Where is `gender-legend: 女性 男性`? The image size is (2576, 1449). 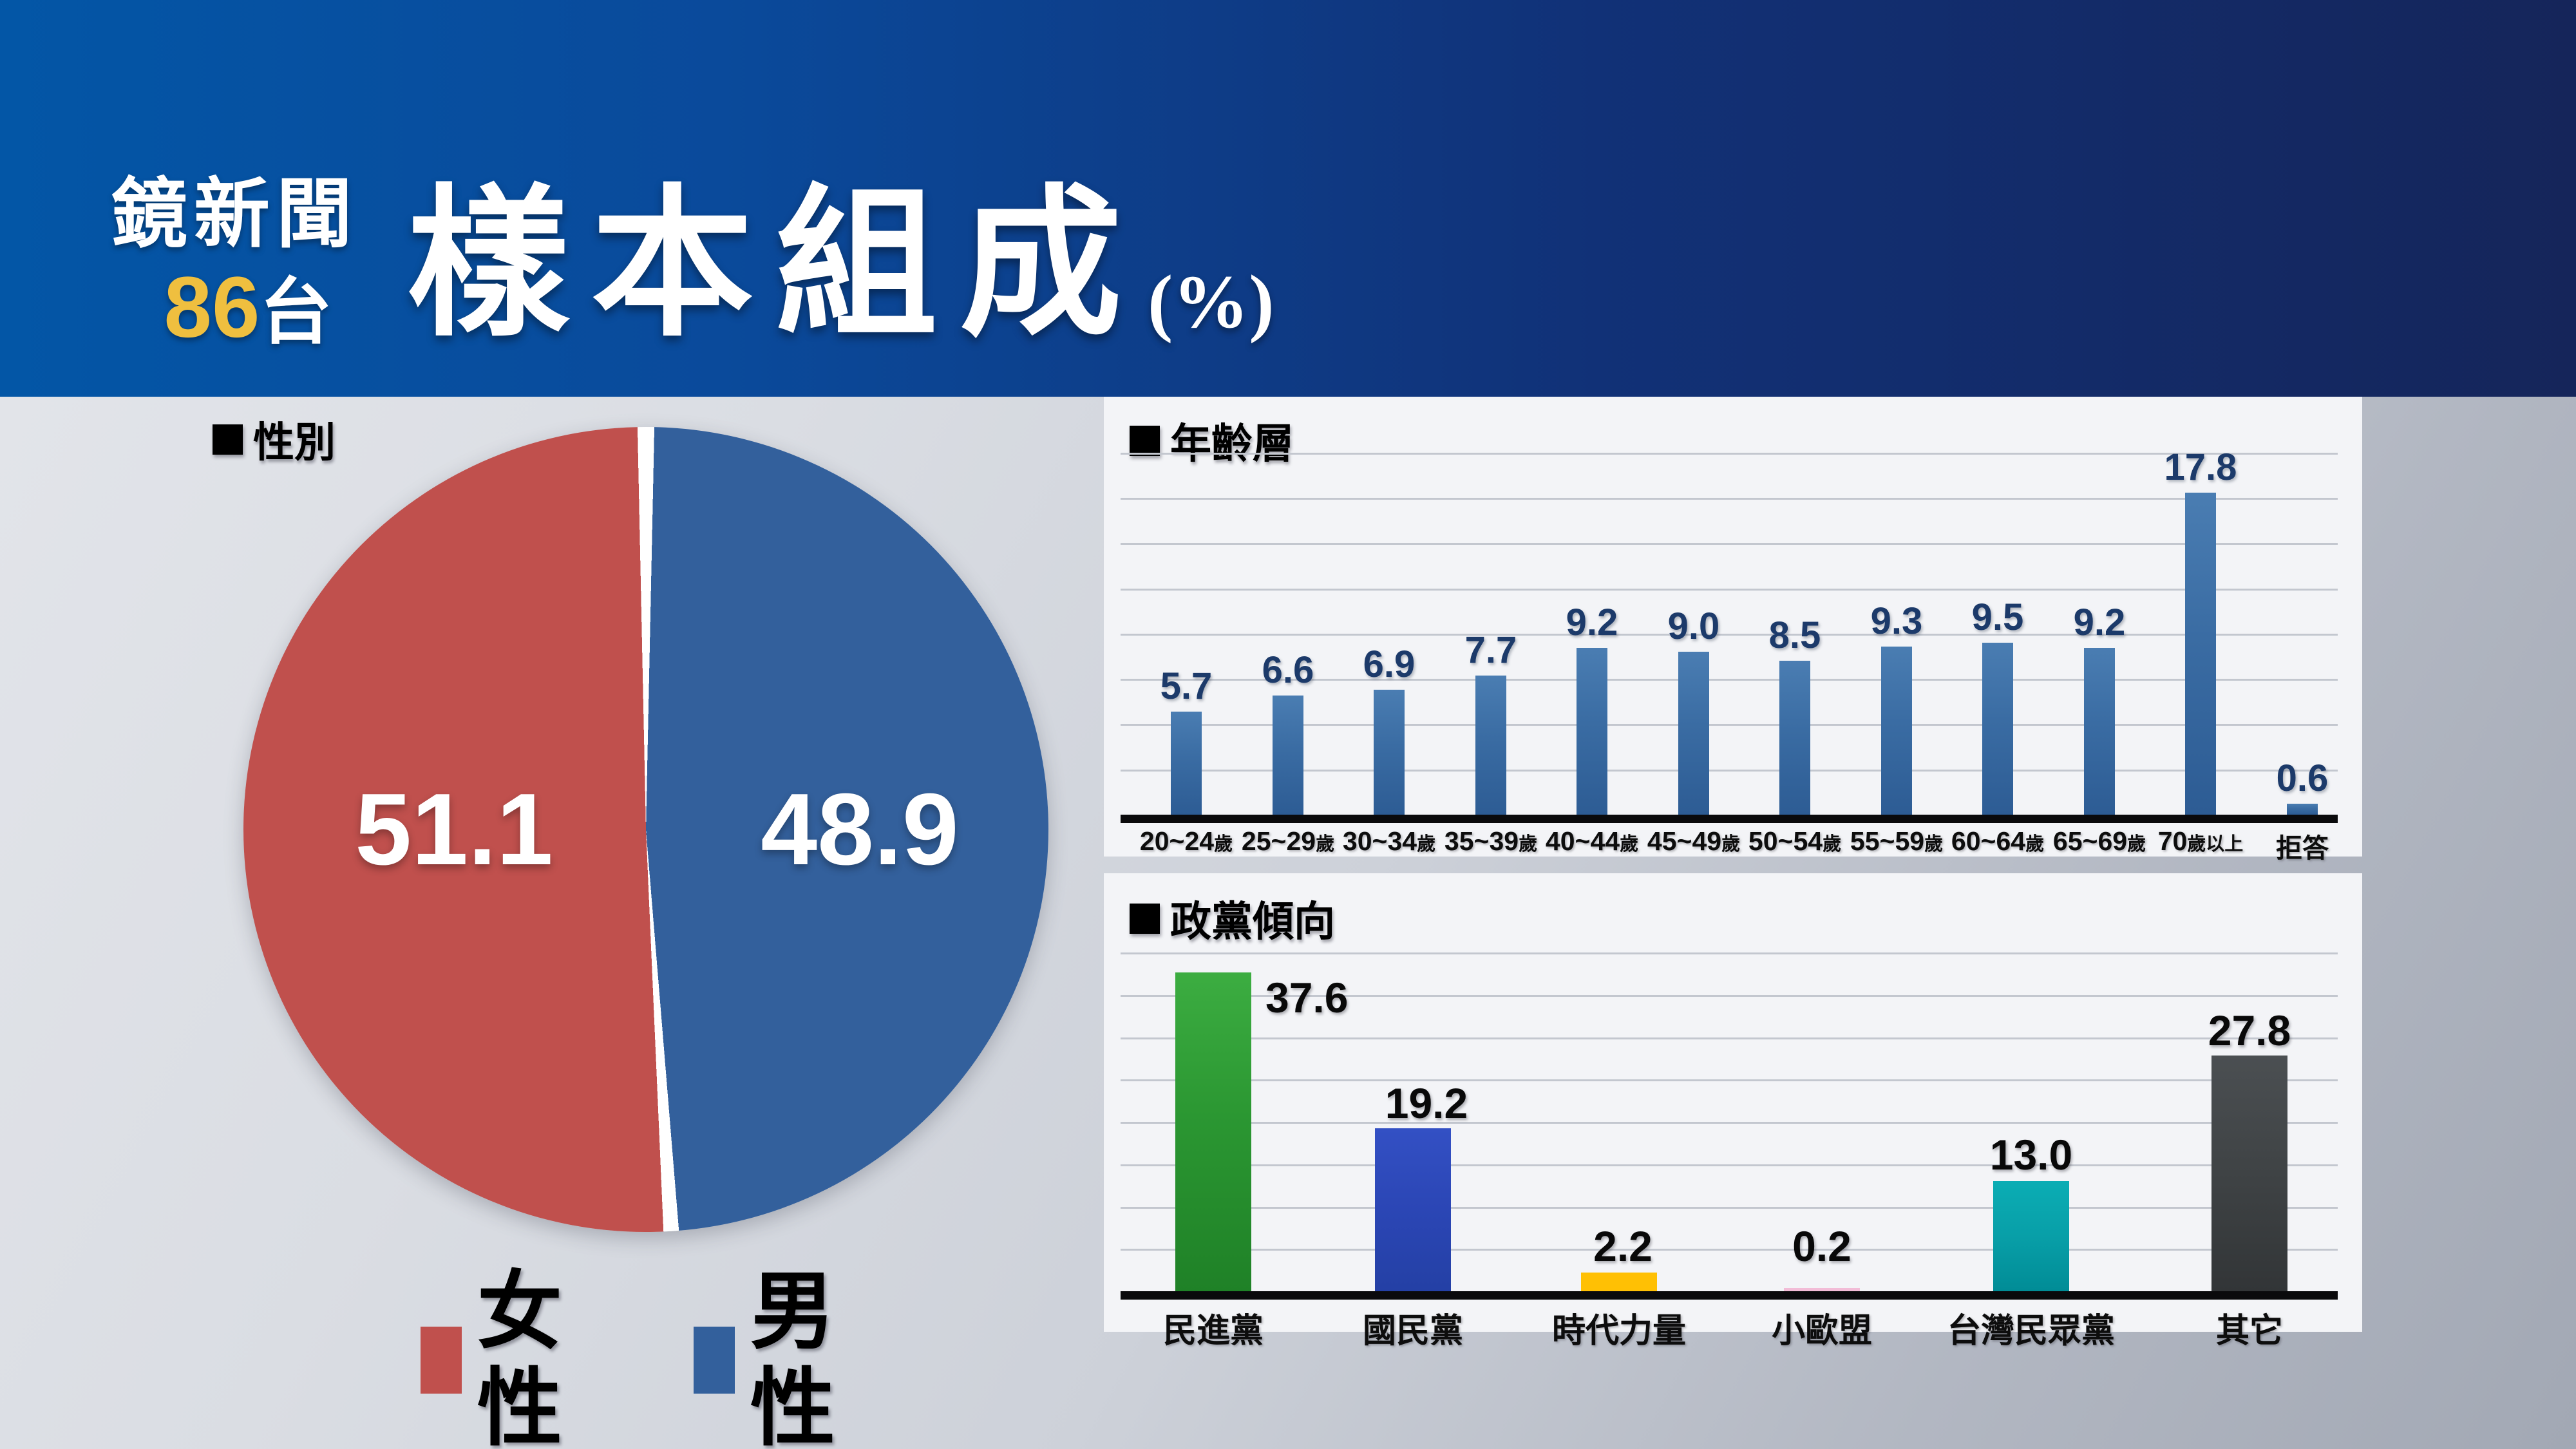 gender-legend: 女性 男性 is located at coordinates (665, 1356).